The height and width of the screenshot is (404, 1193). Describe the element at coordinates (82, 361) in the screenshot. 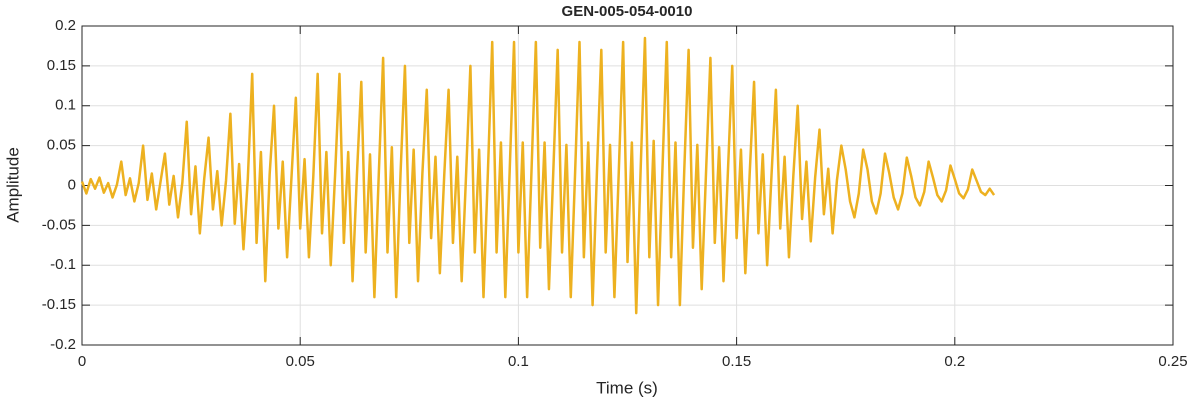

I see `x-tick-label: 0` at that location.